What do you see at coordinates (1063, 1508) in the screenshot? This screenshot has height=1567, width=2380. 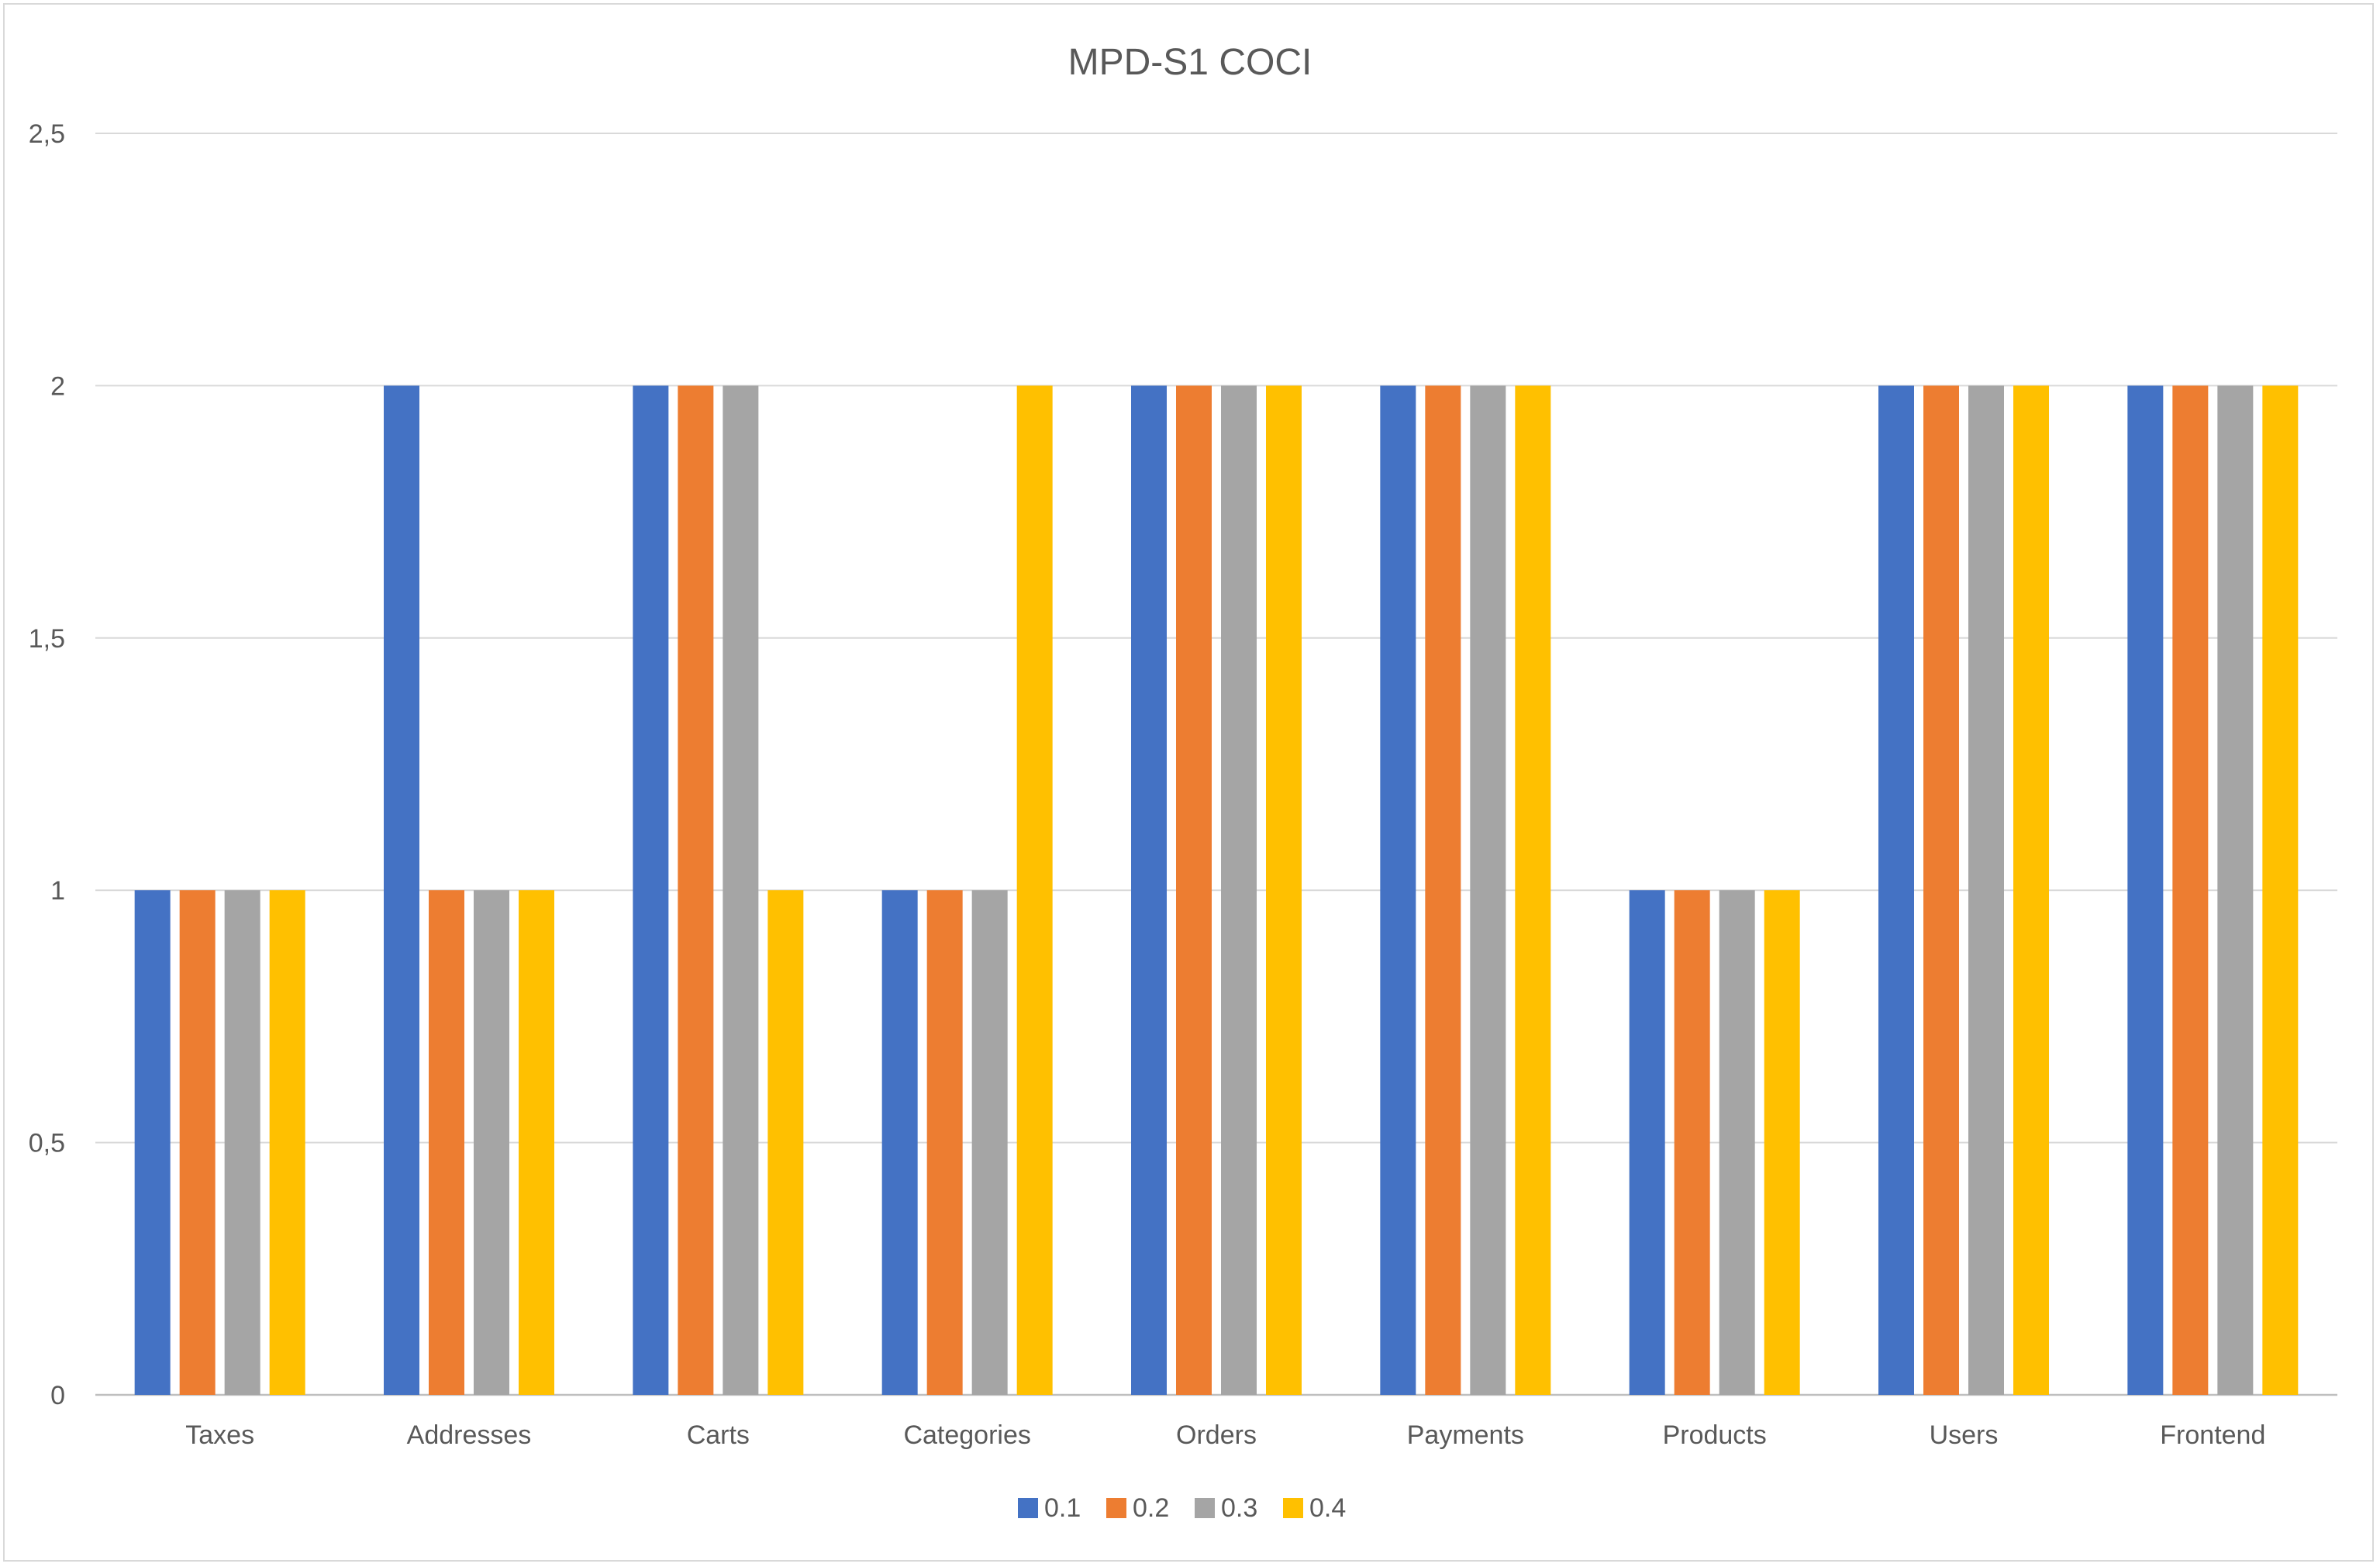 I see `legend-label: 0.1` at bounding box center [1063, 1508].